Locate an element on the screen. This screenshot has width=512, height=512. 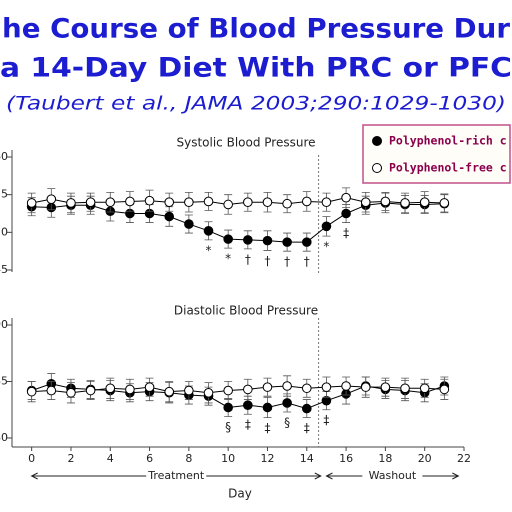
x-tick-label: 2 is located at coordinates (70, 458).